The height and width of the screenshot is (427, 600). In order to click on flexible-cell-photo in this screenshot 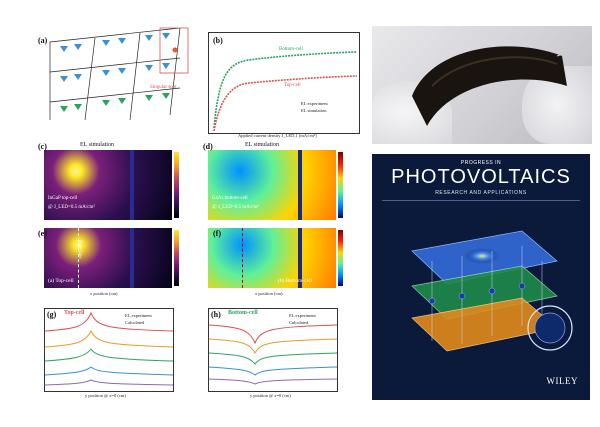, I will do `click(482, 85)`.